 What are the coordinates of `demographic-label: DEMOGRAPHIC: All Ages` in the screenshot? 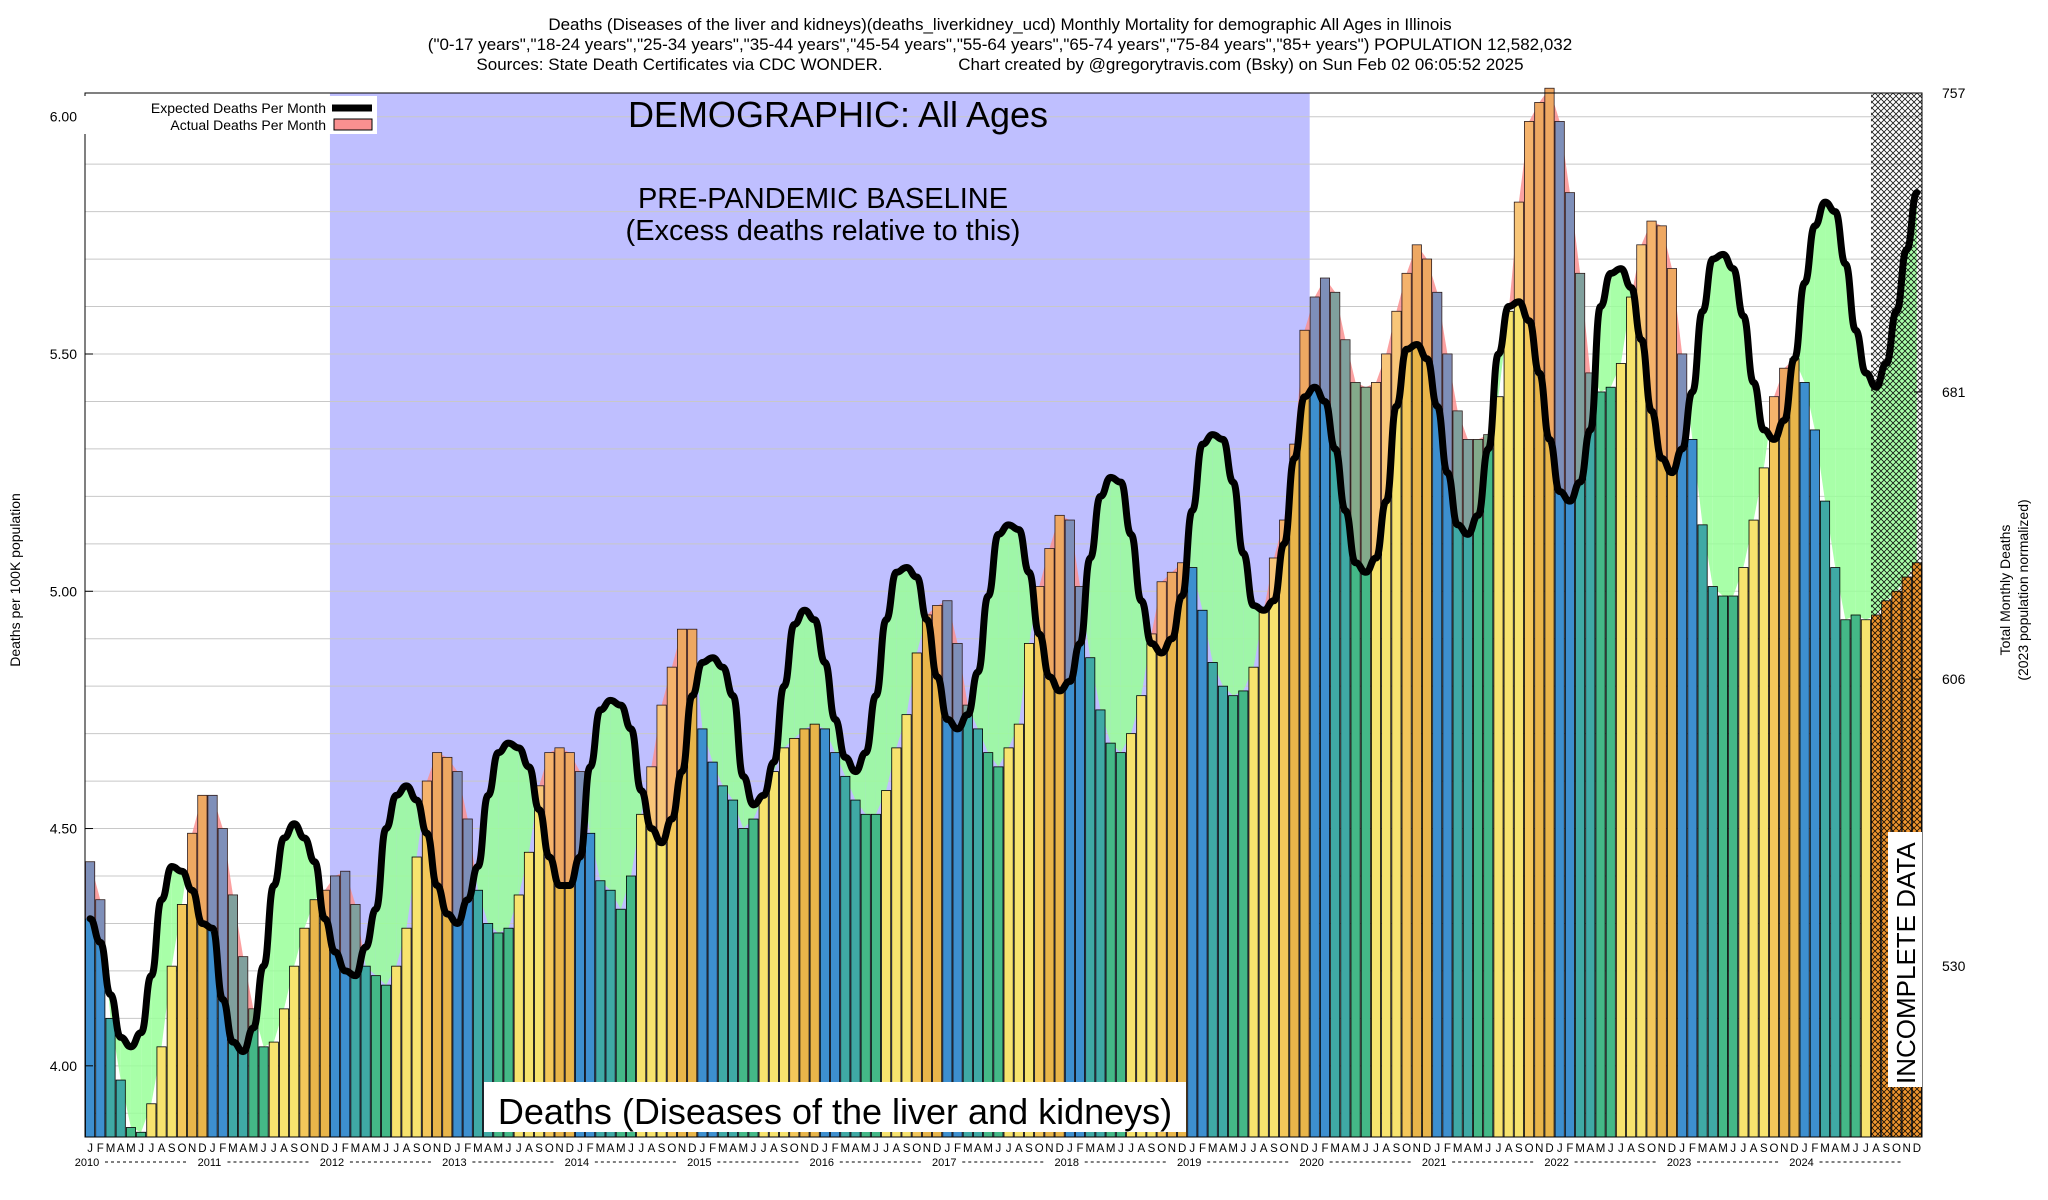 It's located at (838, 114).